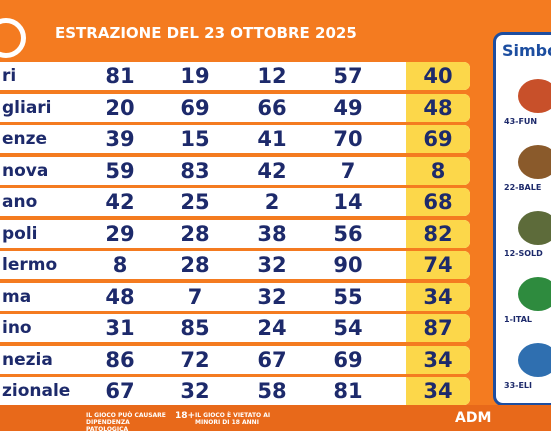 The height and width of the screenshot is (431, 551). What do you see at coordinates (348, 202) in the screenshot?
I see `drawn-number: 14` at bounding box center [348, 202].